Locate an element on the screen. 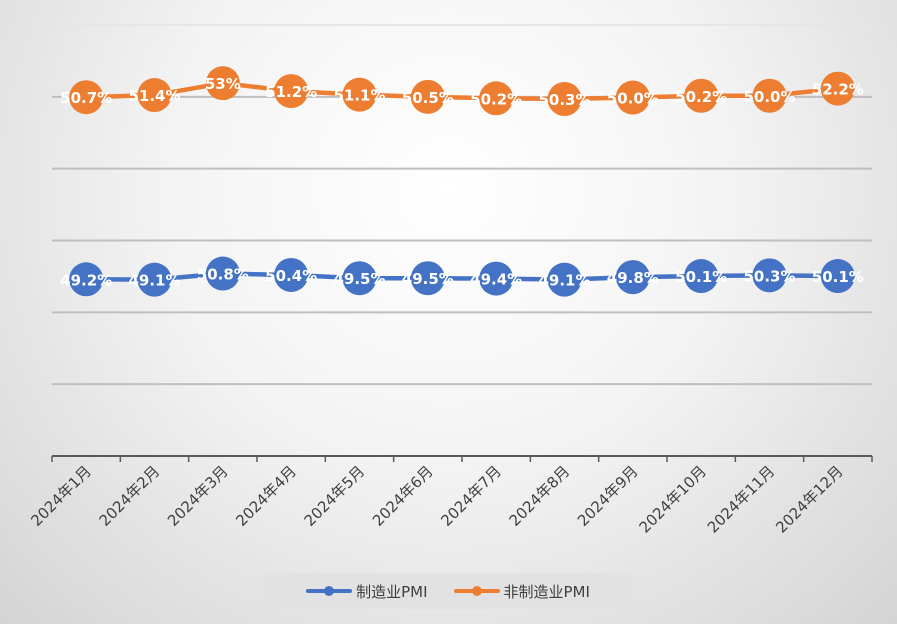  data-label: 53% is located at coordinates (223, 84).